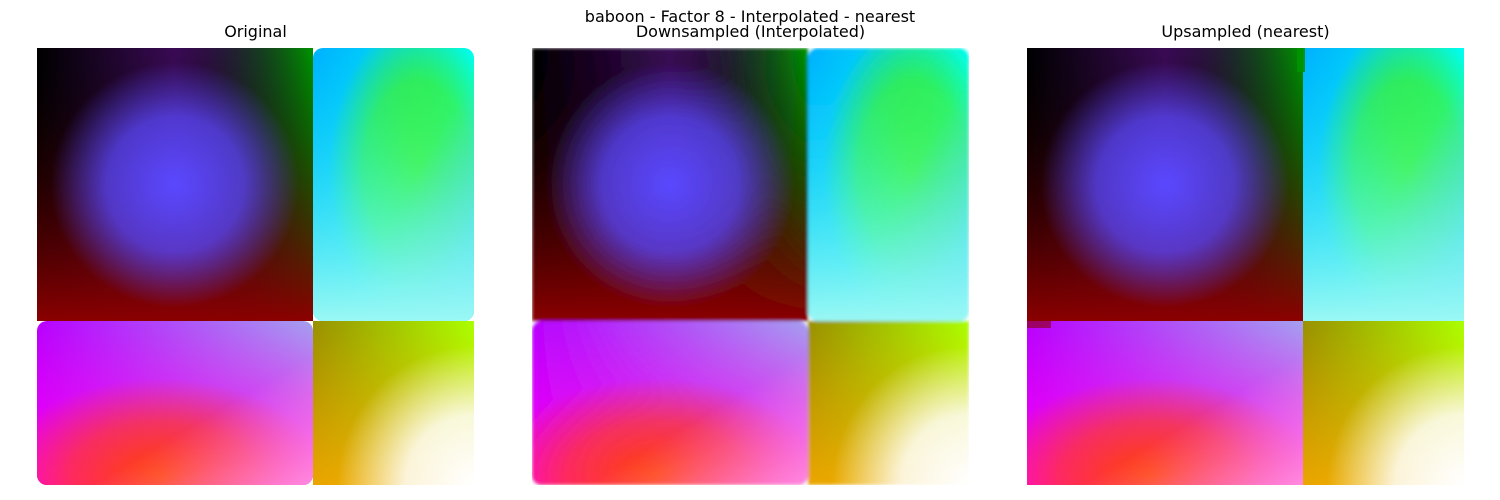 The height and width of the screenshot is (500, 1500). Describe the element at coordinates (750, 31) in the screenshot. I see `panel-title-downsampled: Downsampled (Interpolated)` at that location.